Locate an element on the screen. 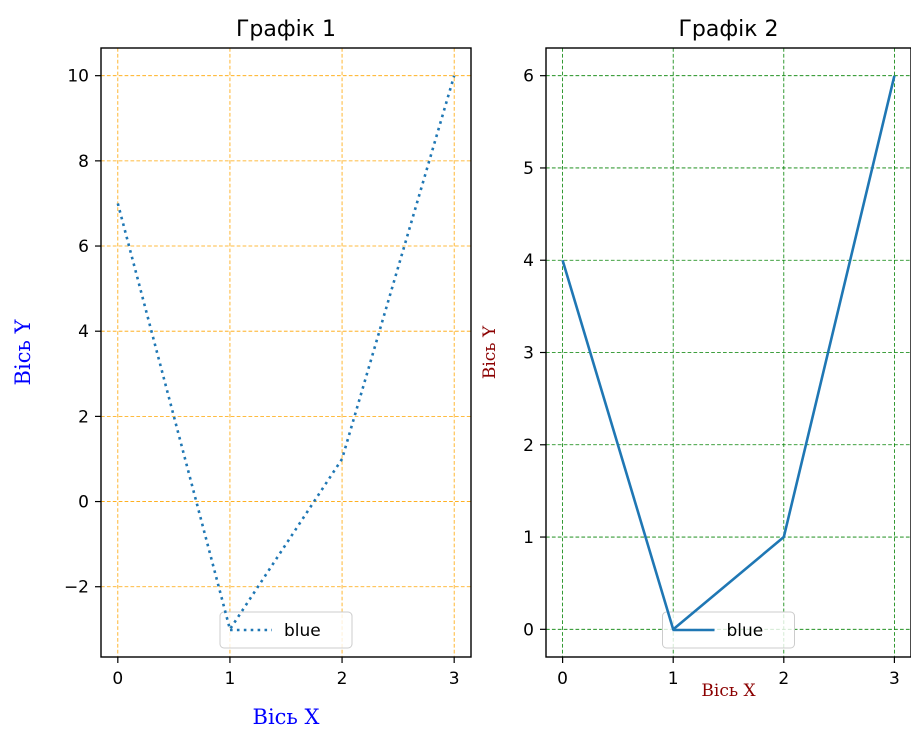 Image resolution: width=911 pixels, height=729 pixels. chart-1-xtick-label: 0 is located at coordinates (117, 679).